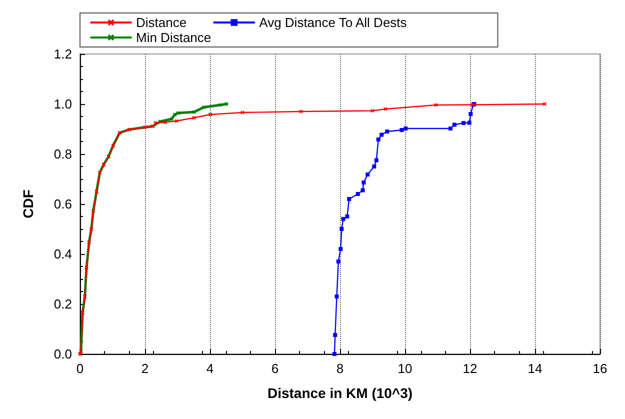  I want to click on x-tick-label: 0, so click(80, 368).